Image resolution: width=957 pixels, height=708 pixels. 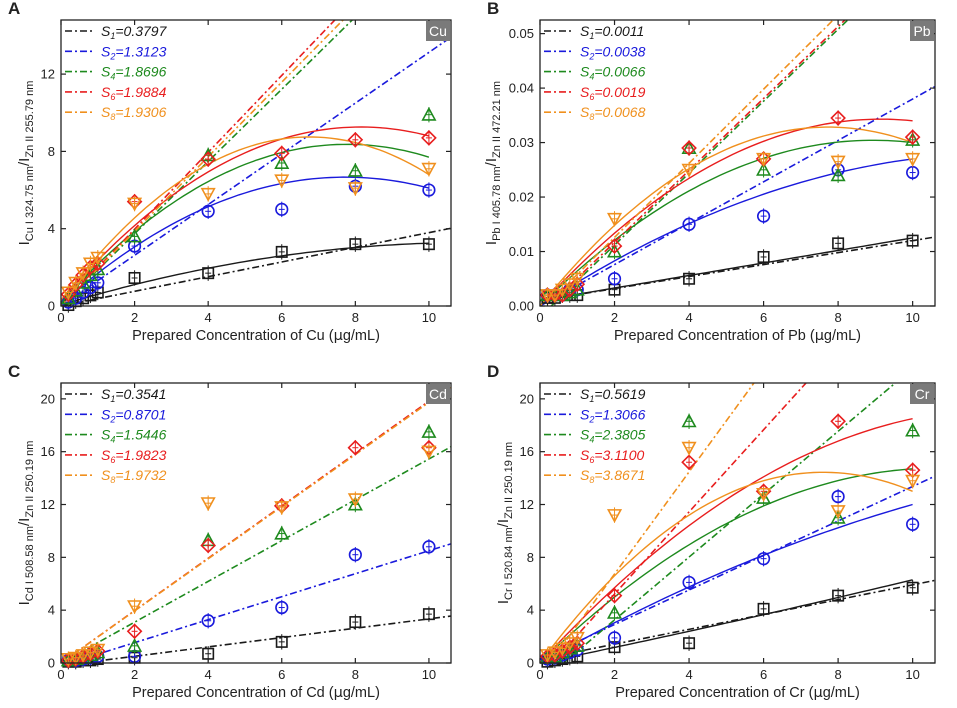 I want to click on element-tag-bg-a, so click(x=438, y=31).